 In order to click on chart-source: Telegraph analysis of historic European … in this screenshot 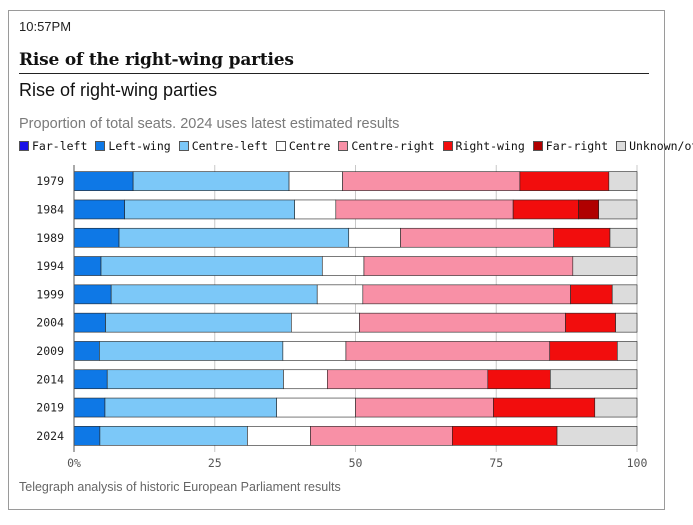, I will do `click(180, 487)`.